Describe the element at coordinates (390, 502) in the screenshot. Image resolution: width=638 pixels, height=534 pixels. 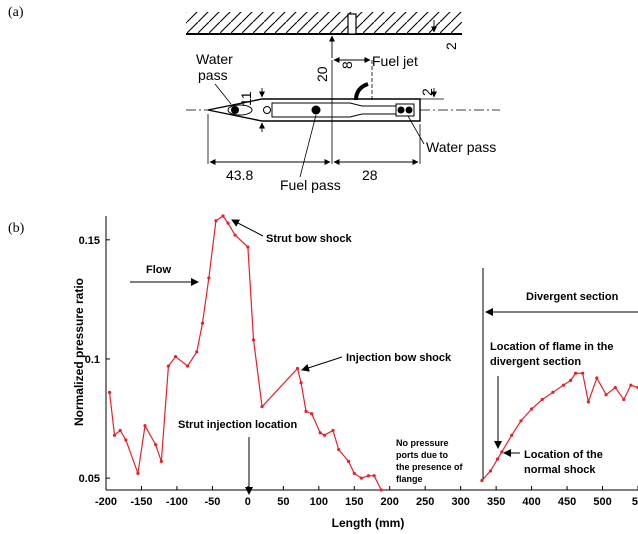
I see `x-tick-label: 200` at that location.